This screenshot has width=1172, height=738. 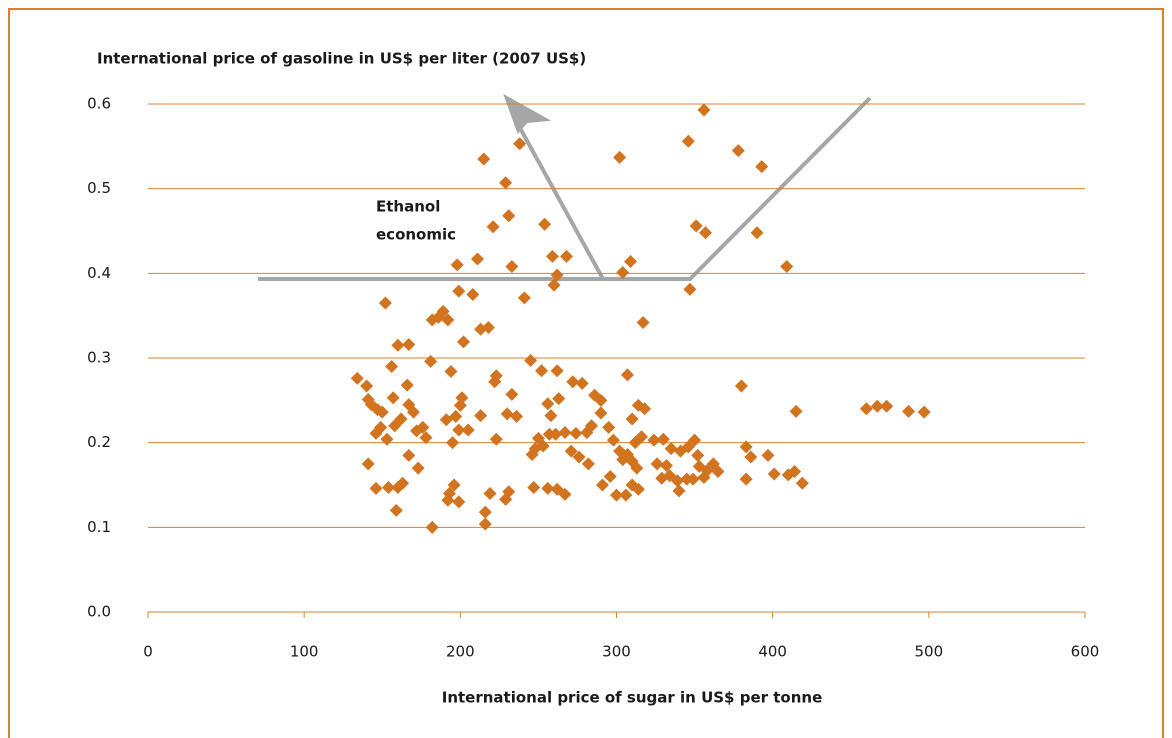 I want to click on y-tick-label: 0.0, so click(x=99, y=612).